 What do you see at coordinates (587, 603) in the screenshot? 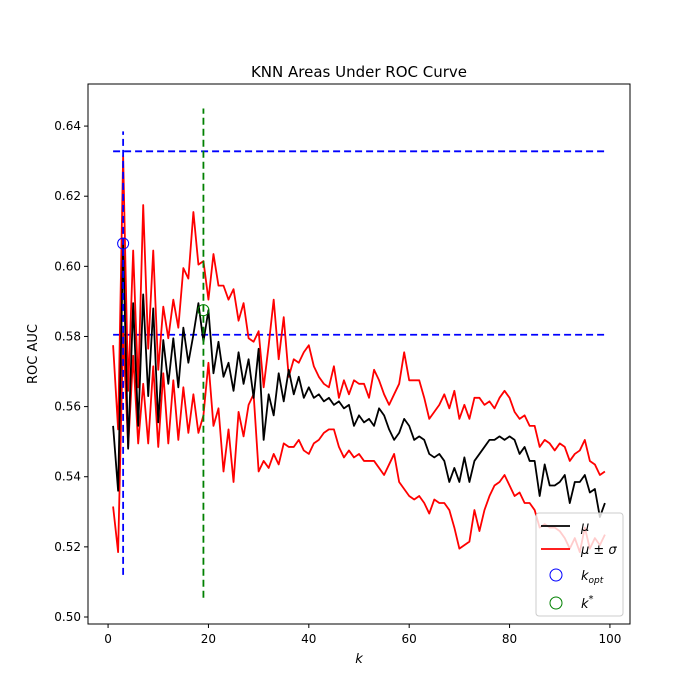
I see `legend-entry-kstar-label: k*` at bounding box center [587, 603].